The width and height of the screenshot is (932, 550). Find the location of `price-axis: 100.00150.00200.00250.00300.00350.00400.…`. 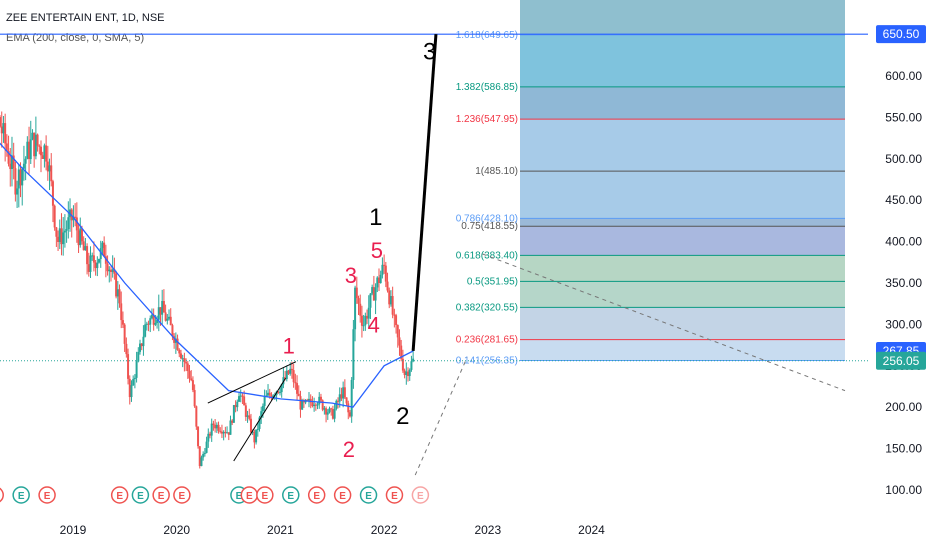

price-axis: 100.00150.00200.00250.00300.00350.00400.… is located at coordinates (901, 261).